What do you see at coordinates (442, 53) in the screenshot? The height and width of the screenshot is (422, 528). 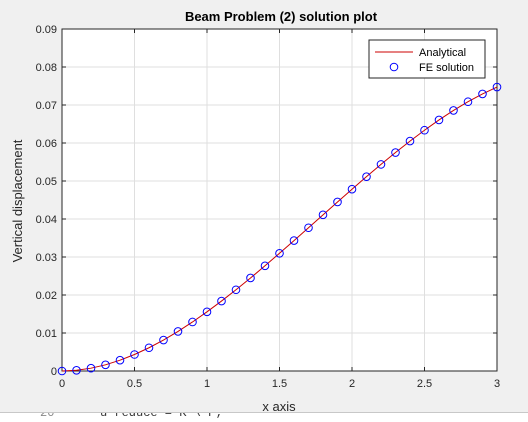 I see `legend-entry-label: Analytical` at bounding box center [442, 53].